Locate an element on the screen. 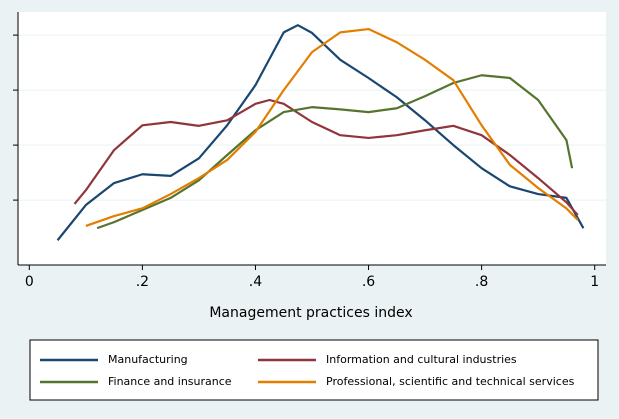  legend-label: Information and cultural industries is located at coordinates (421, 359).